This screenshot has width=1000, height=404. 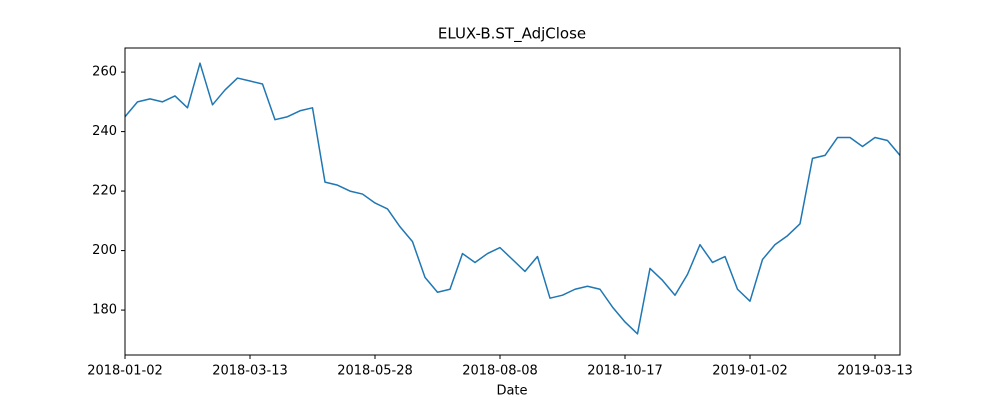 What do you see at coordinates (125, 371) in the screenshot?
I see `x-tick-label: 2018-01-02` at bounding box center [125, 371].